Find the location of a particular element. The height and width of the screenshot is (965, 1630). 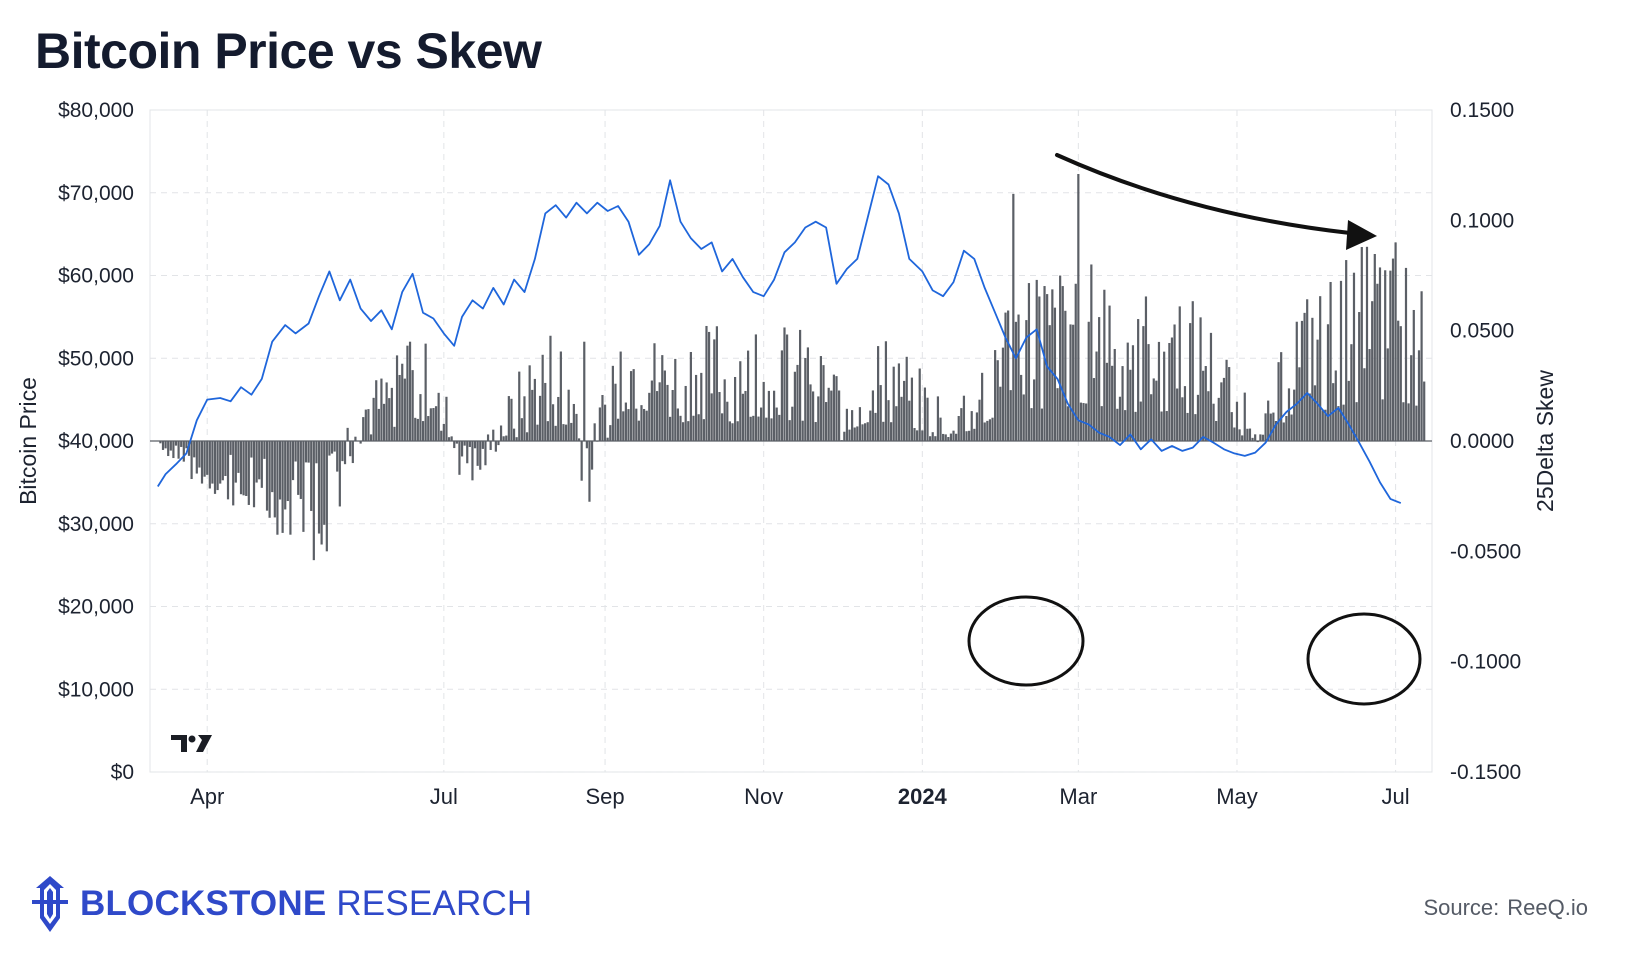

trend-arrow-shaft is located at coordinates (1203, 194).